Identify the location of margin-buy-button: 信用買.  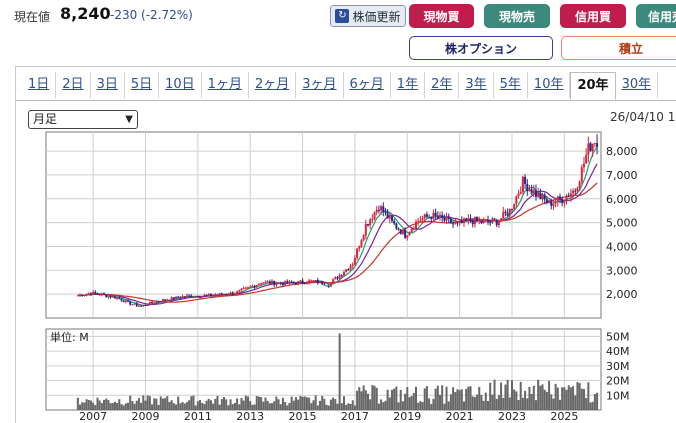
(593, 16).